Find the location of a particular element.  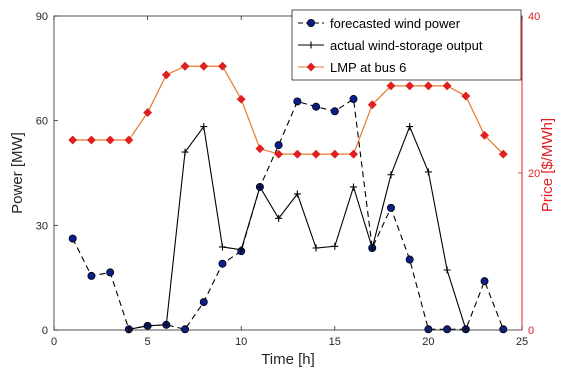

legend-label-lmp-at-bus-6: LMP at bus 6 is located at coordinates (368, 67).